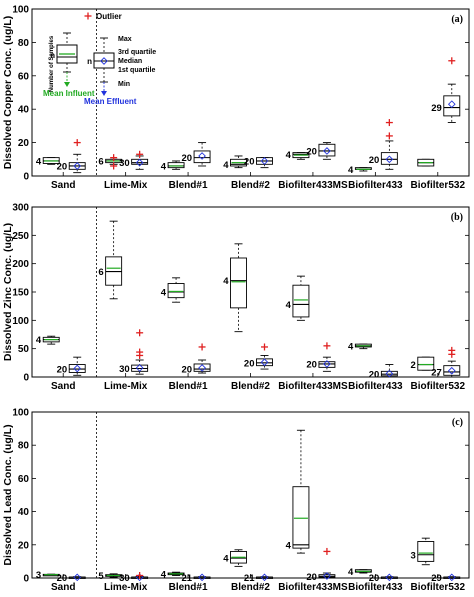 Image resolution: width=474 pixels, height=597 pixels. I want to click on y-tick-label: 250, so click(20, 236).